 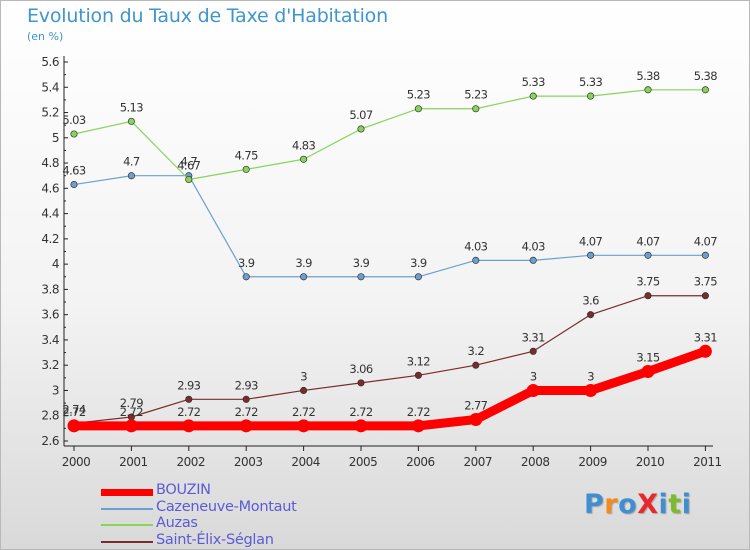 I want to click on logo-letter: P, so click(x=594, y=504).